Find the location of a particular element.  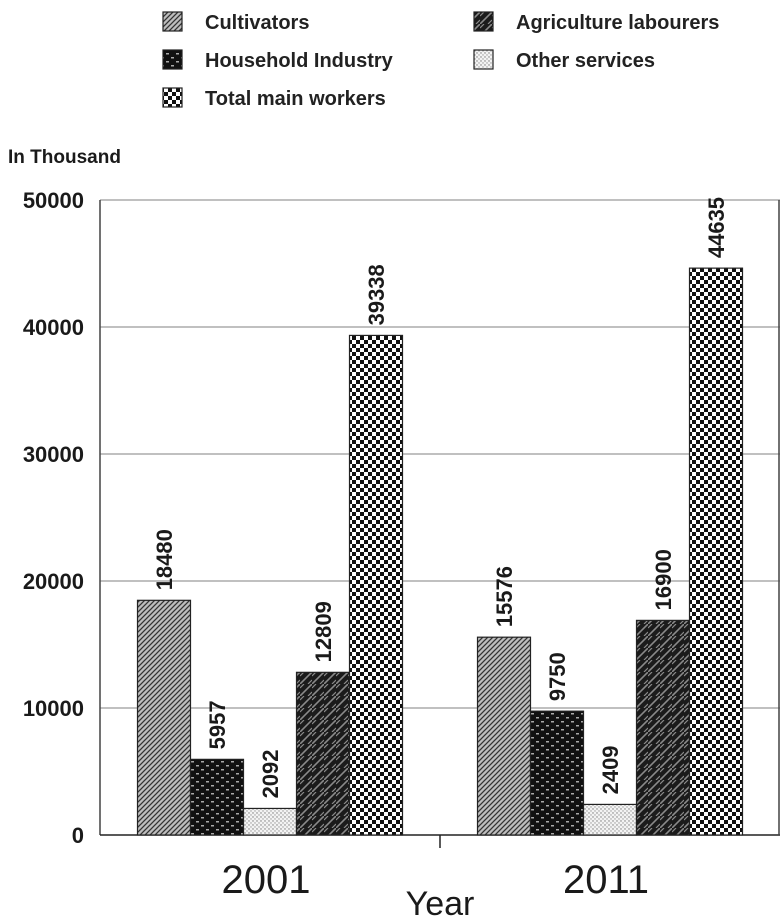

y-unit-label: In Thousand is located at coordinates (64, 157).